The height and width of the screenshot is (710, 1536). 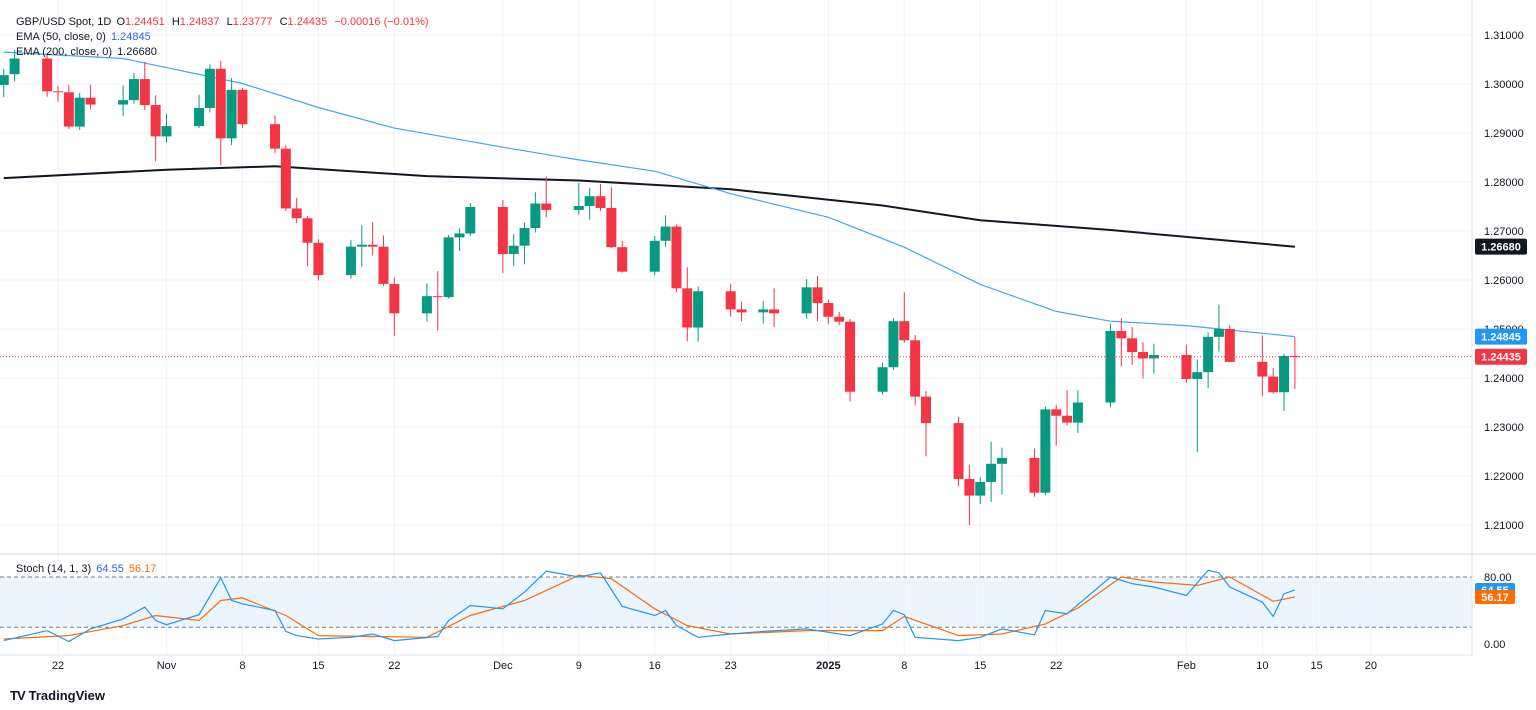 I want to click on price-tick-label: 1.26000, so click(x=1504, y=281).